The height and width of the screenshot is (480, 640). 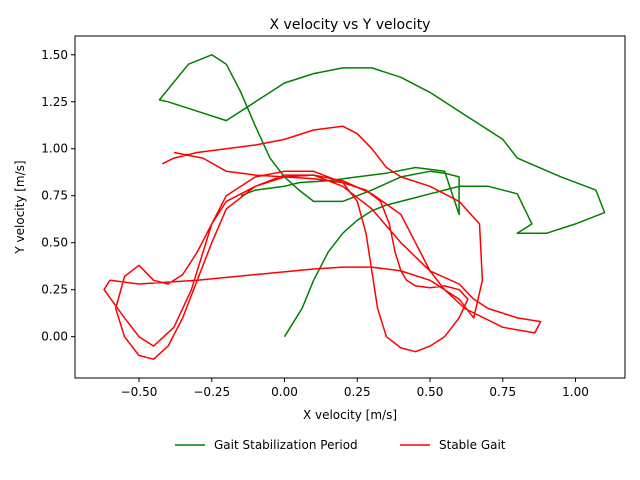 What do you see at coordinates (54, 196) in the screenshot?
I see `y-tick-label: 0.75` at bounding box center [54, 196].